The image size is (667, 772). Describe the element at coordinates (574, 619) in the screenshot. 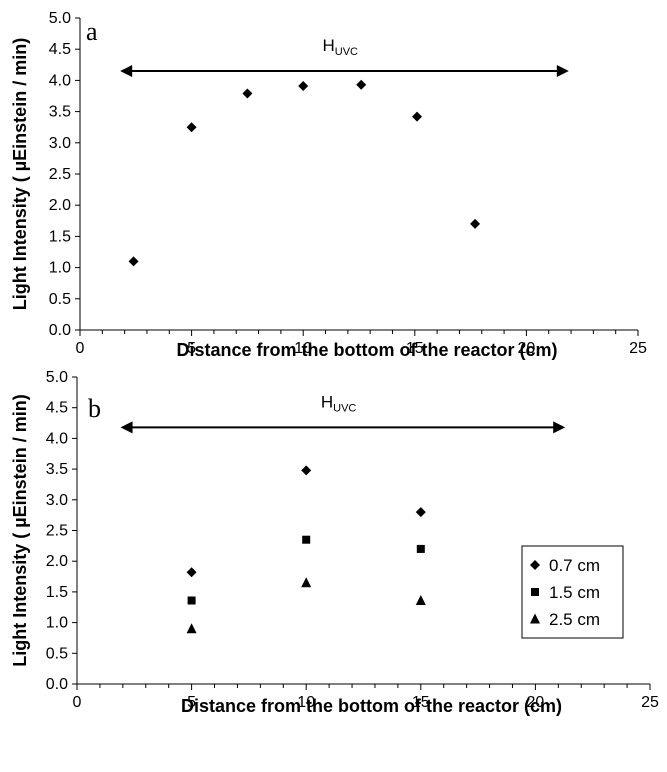

I see `legend-label: 2.5 cm` at that location.